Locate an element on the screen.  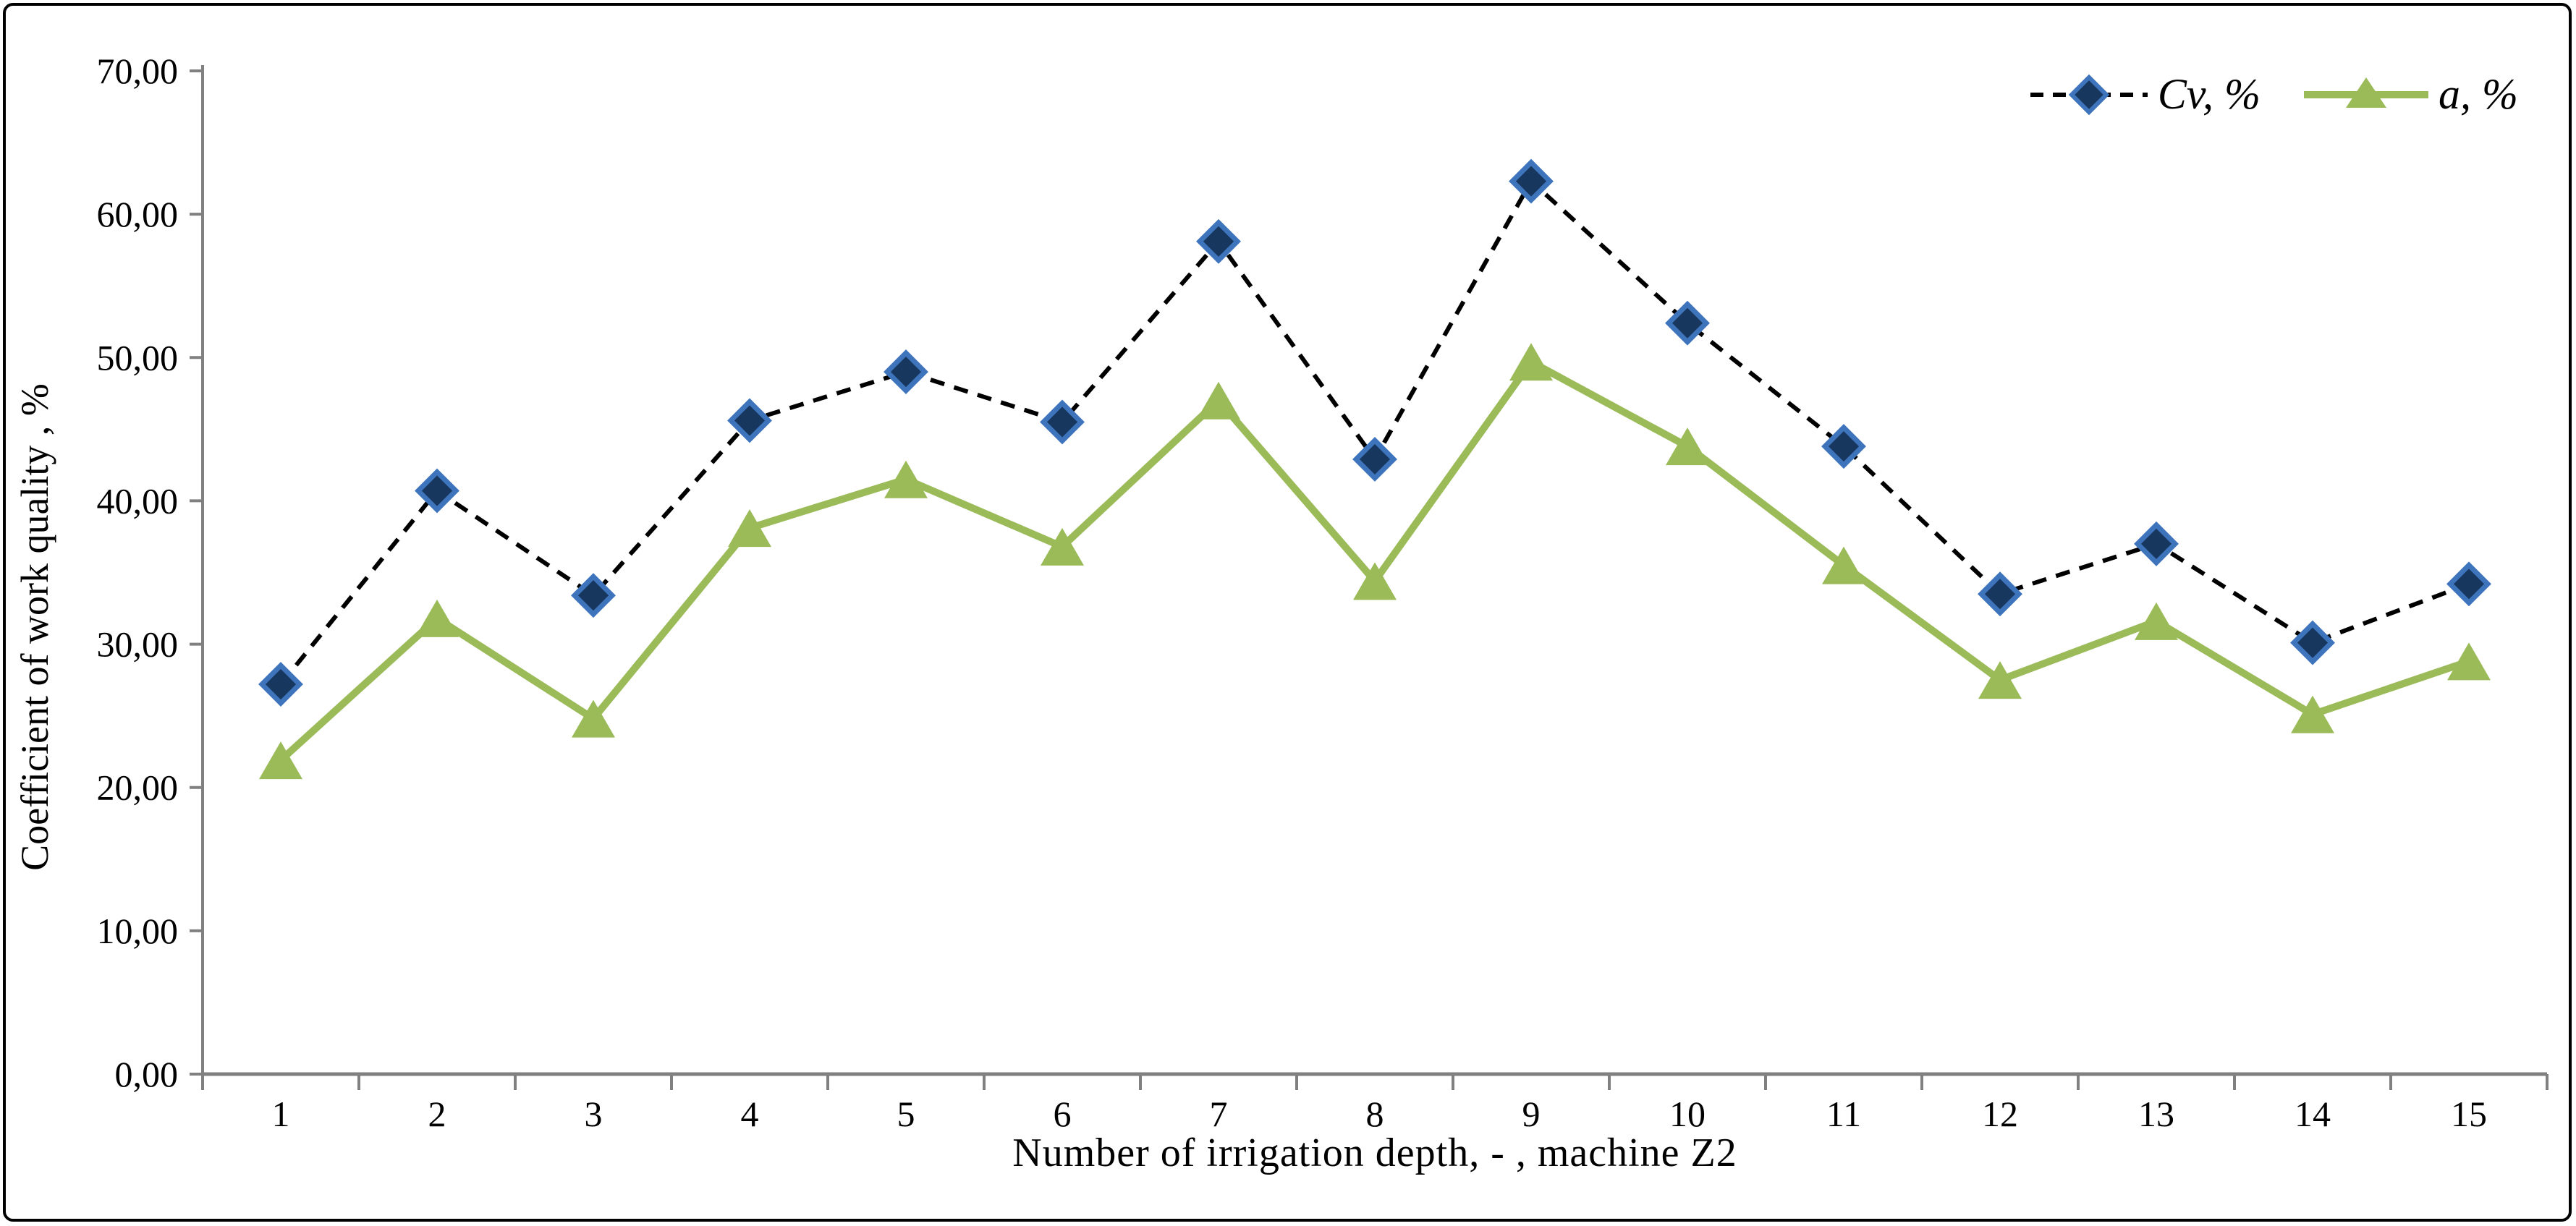
x-tick-label: 2 is located at coordinates (437, 1114).